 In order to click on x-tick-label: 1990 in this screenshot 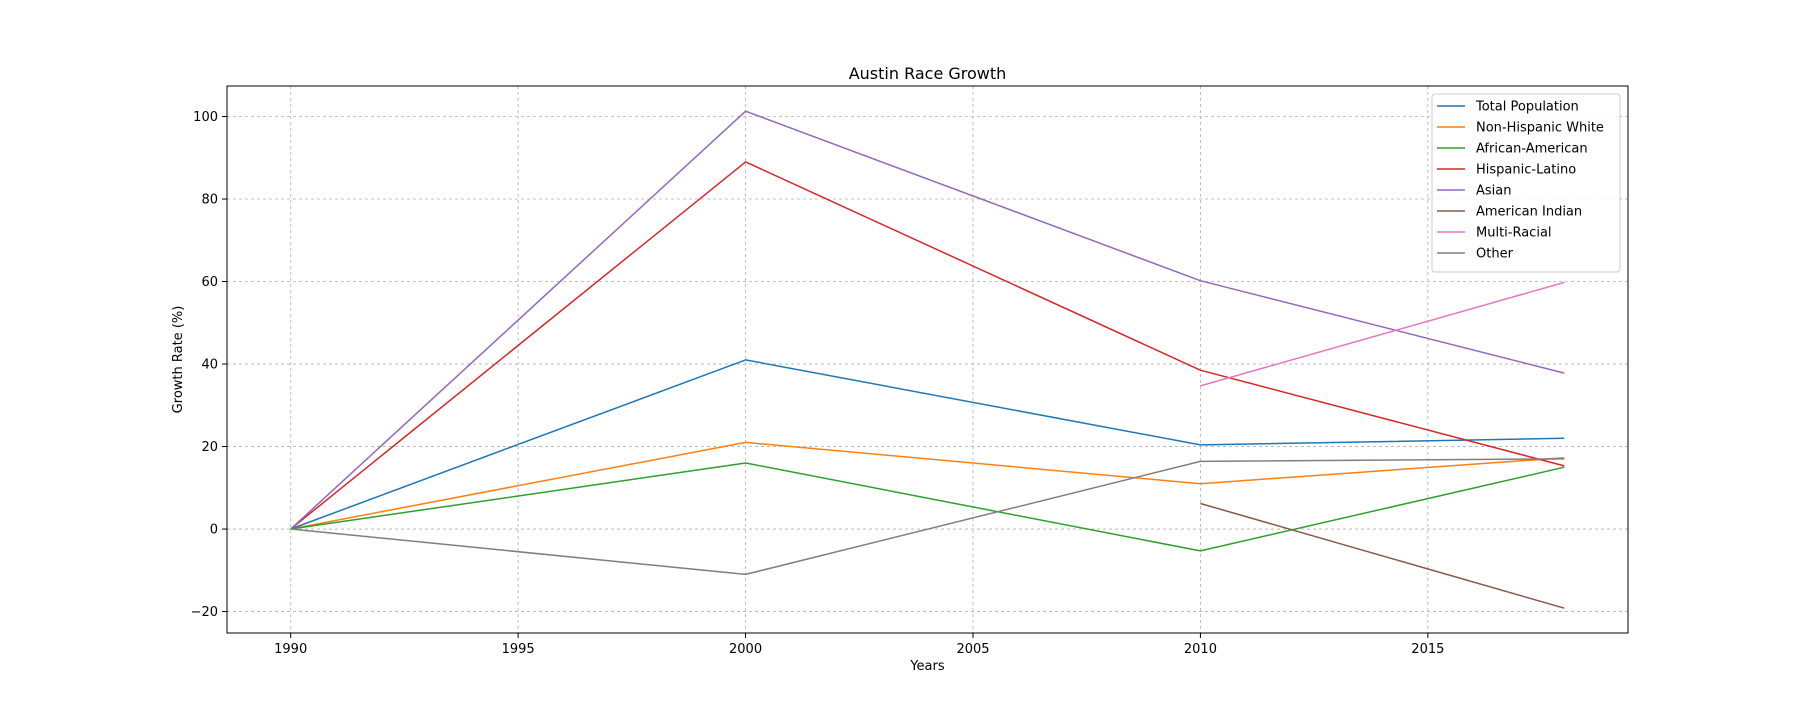, I will do `click(290, 649)`.